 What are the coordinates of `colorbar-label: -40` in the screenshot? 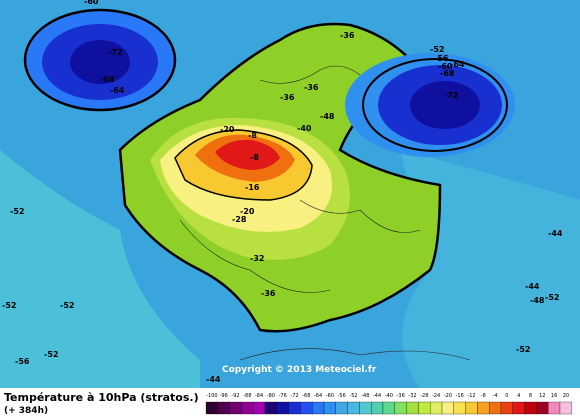 It's located at (389, 396).